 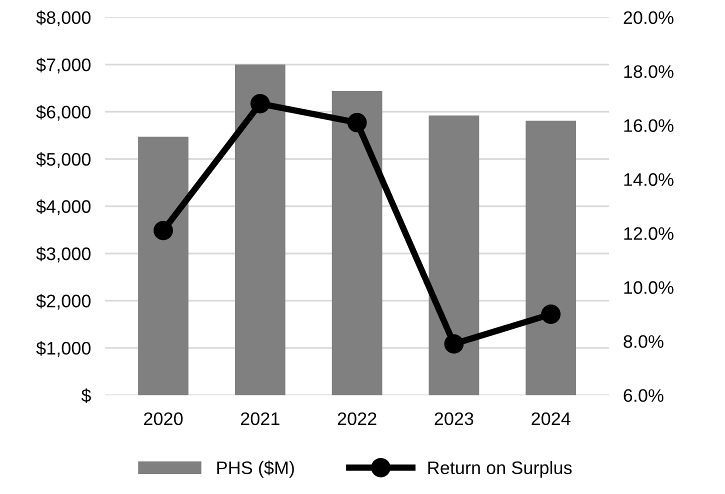 I want to click on y2-tick-label: 8.0%, so click(x=644, y=341).